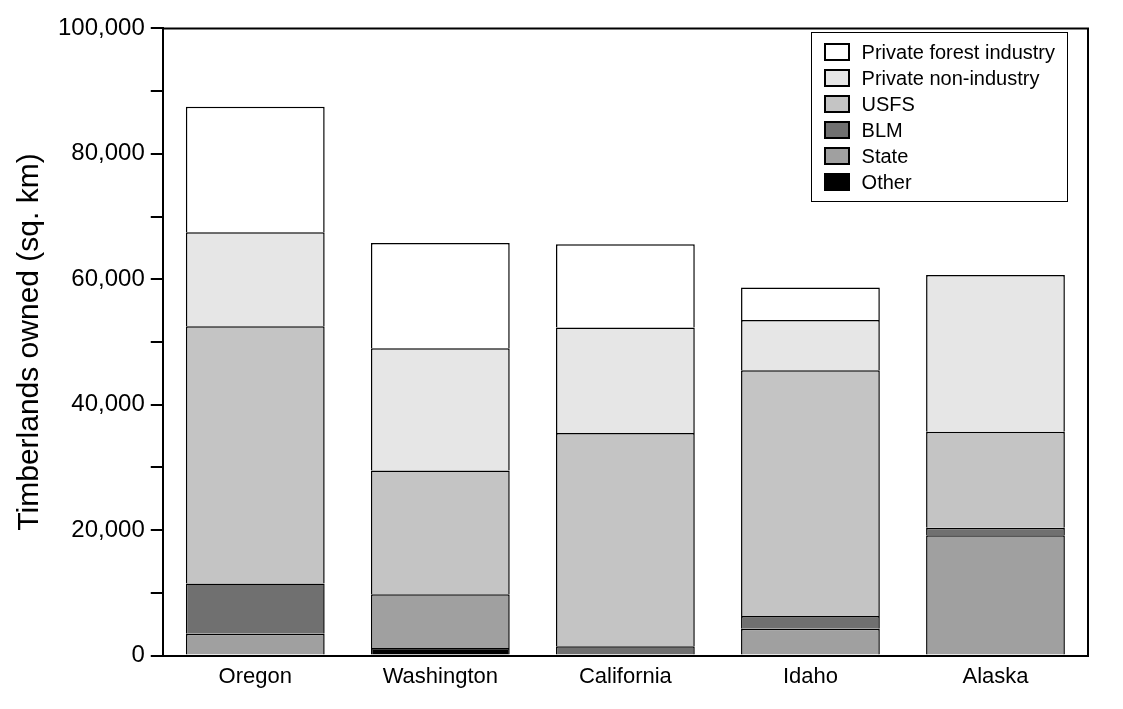  Describe the element at coordinates (950, 78) in the screenshot. I see `legend-label: Private non-industry` at that location.